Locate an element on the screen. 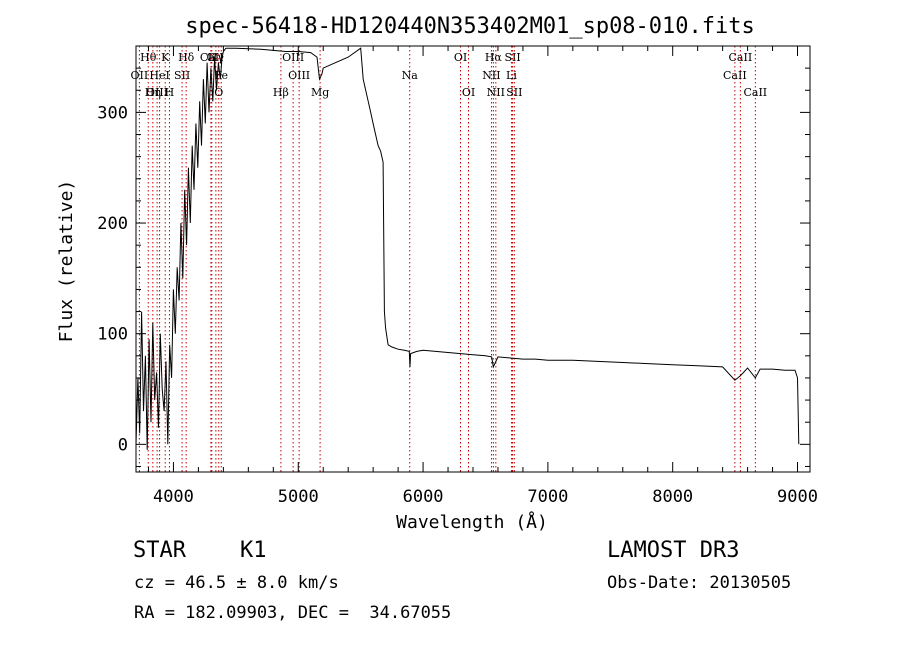 Image resolution: width=900 pixels, height=649 pixels. line-label-2: OIII is located at coordinates (157, 92).